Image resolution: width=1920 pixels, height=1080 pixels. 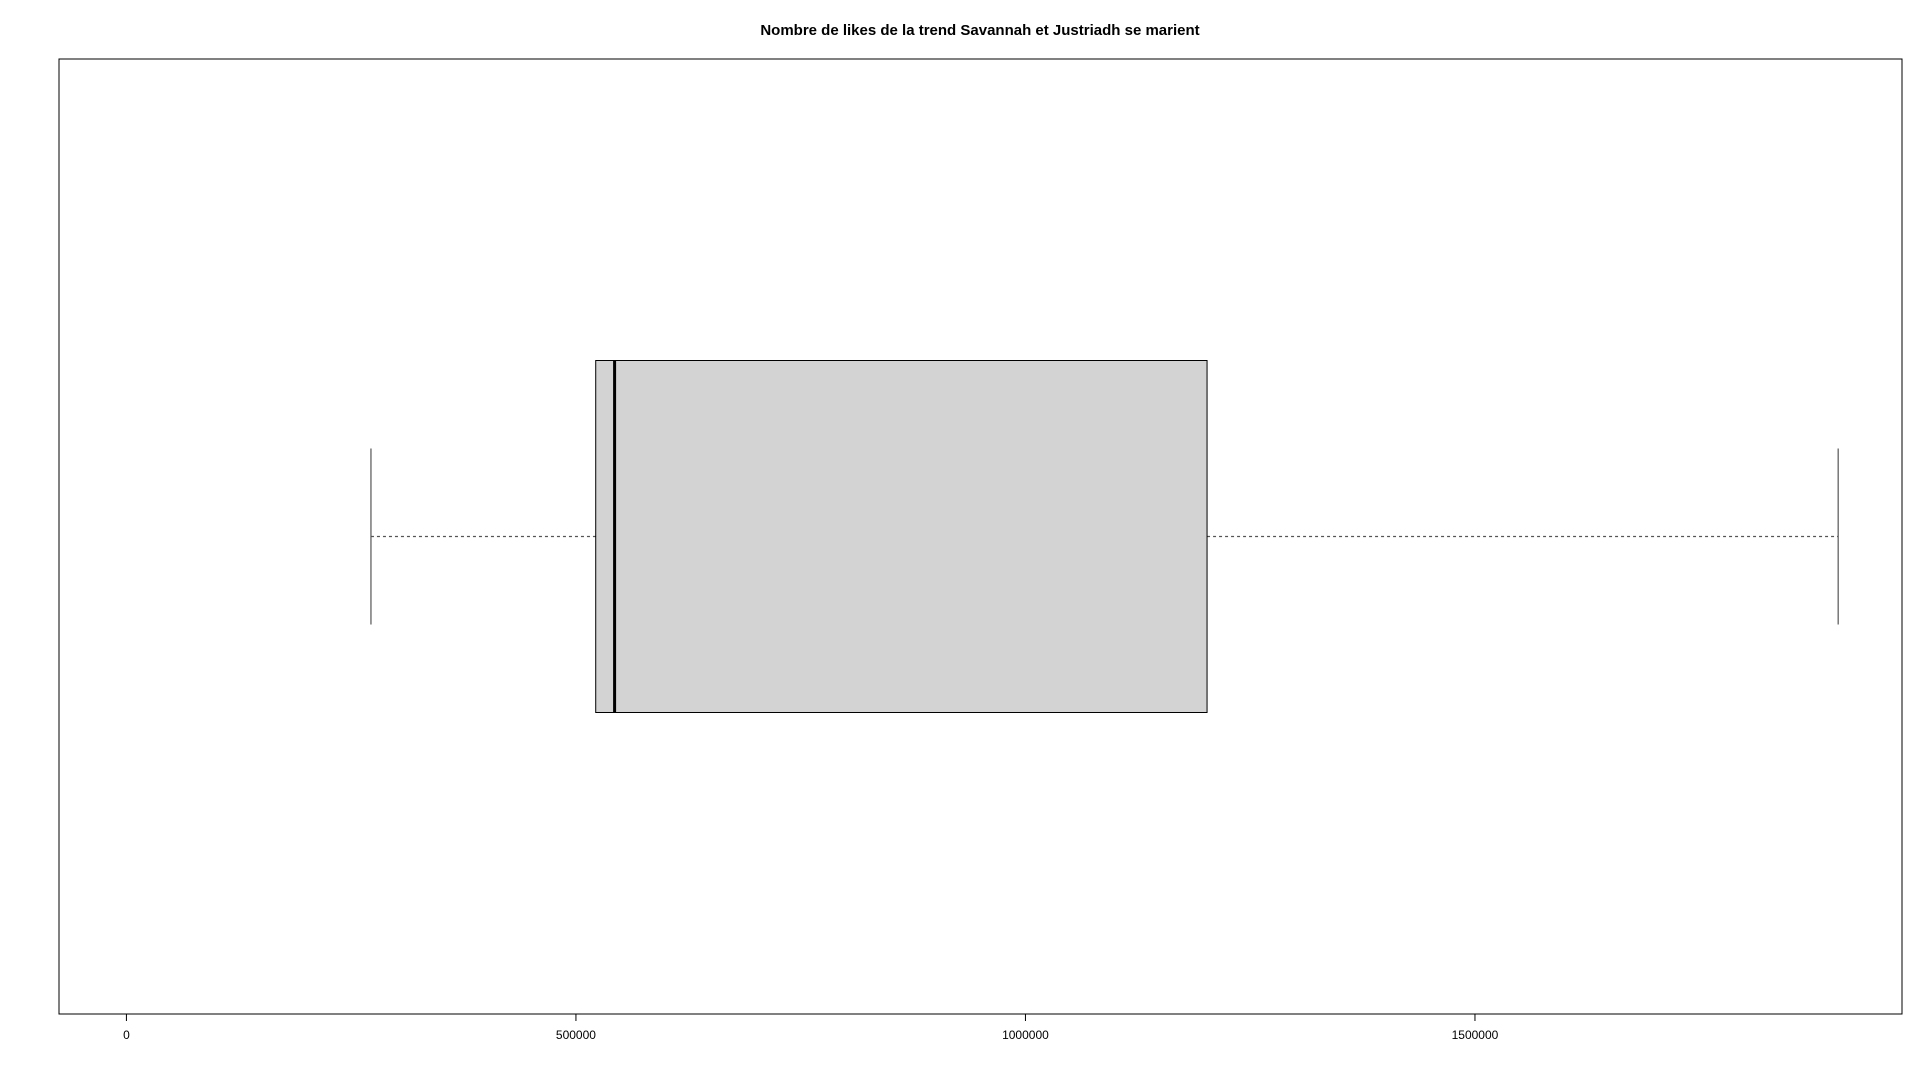 I want to click on interquartile-box, so click(x=901, y=536).